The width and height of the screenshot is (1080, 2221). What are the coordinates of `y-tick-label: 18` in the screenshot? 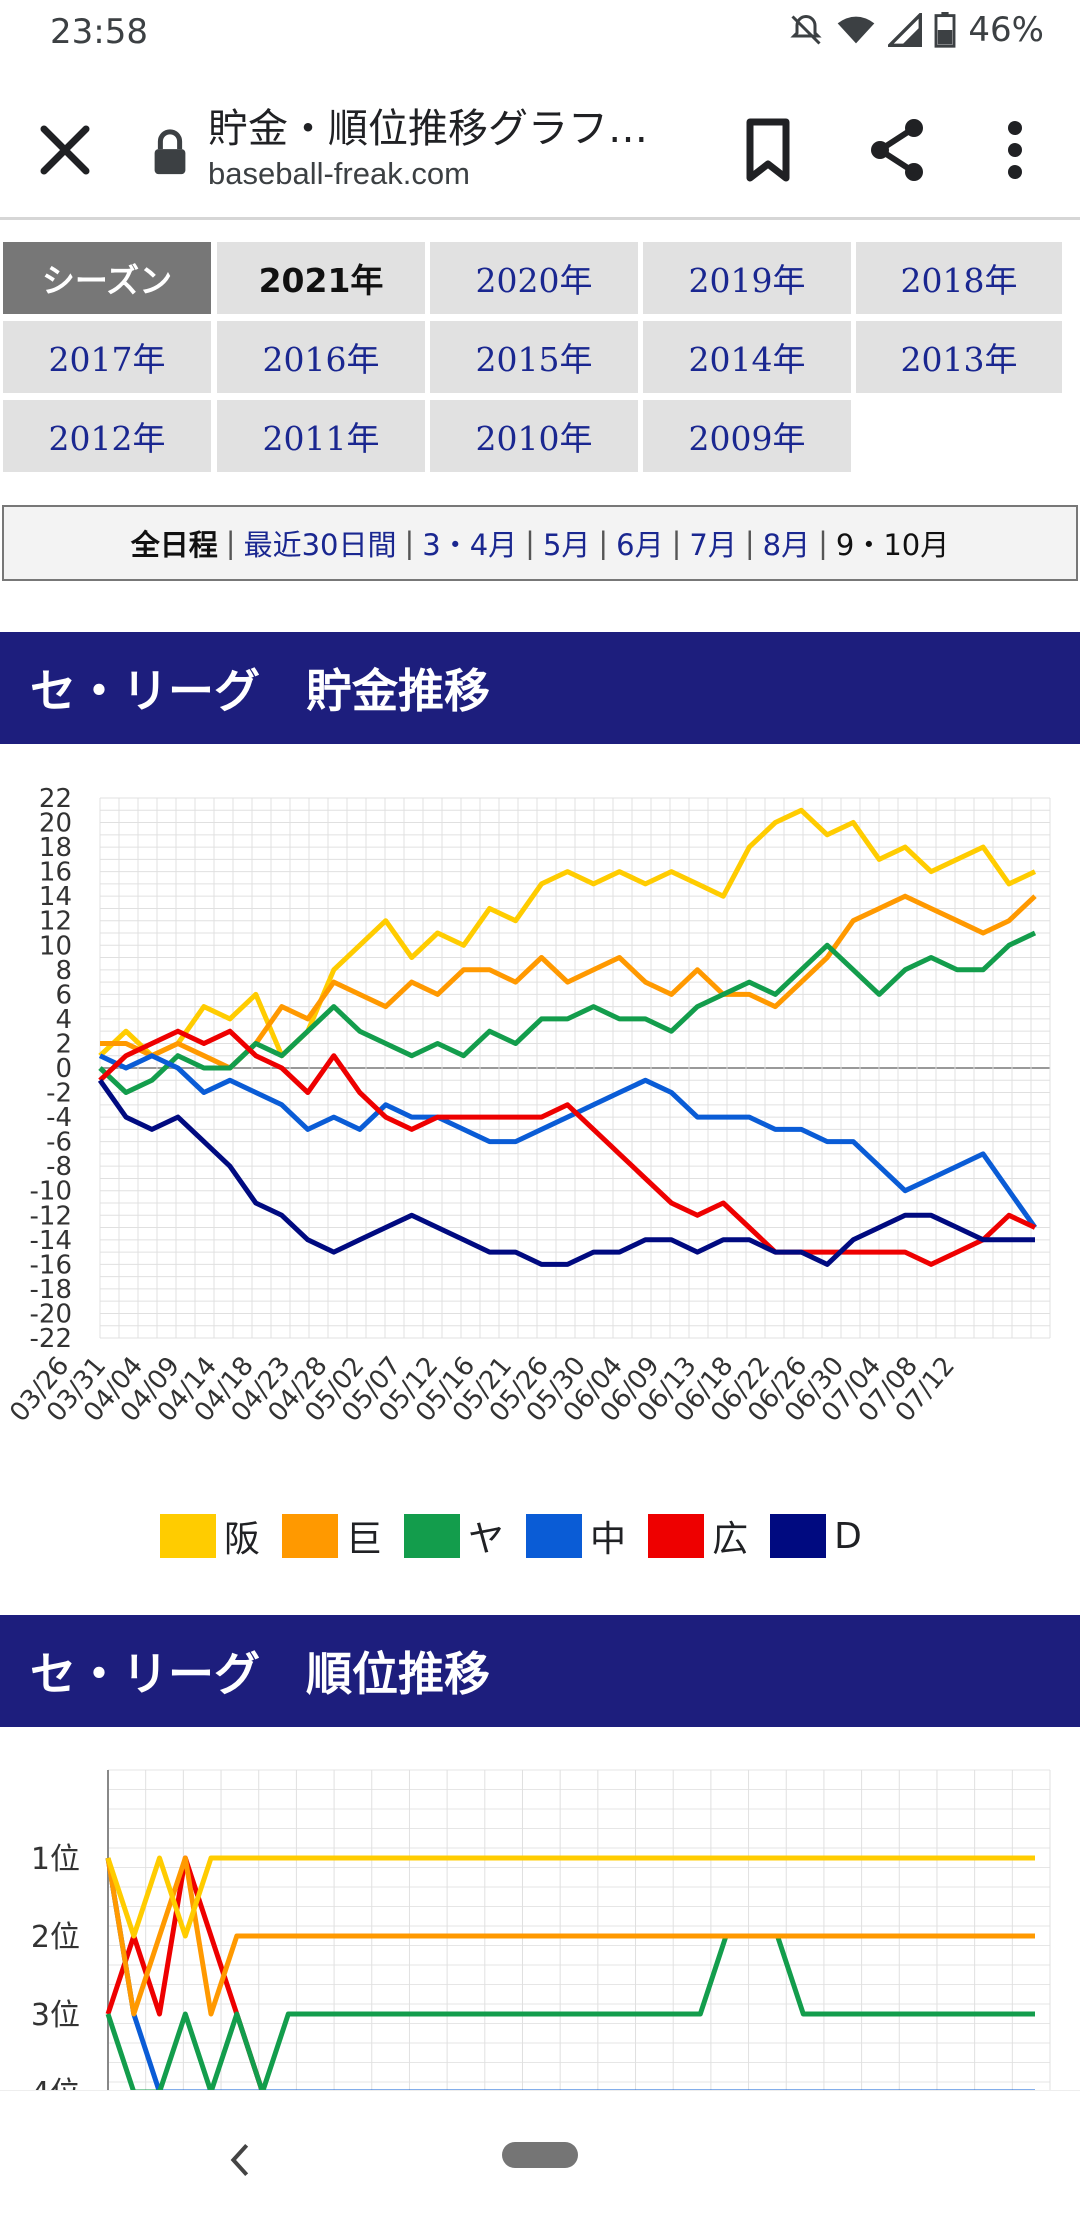 It's located at (55, 848).